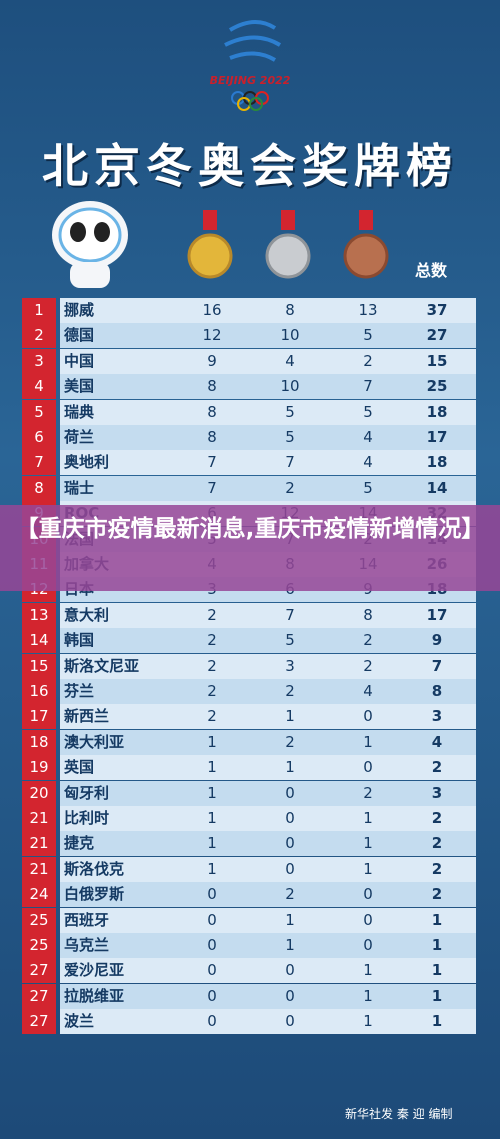 The height and width of the screenshot is (1139, 500). What do you see at coordinates (368, 614) in the screenshot?
I see `bronze: 8` at bounding box center [368, 614].